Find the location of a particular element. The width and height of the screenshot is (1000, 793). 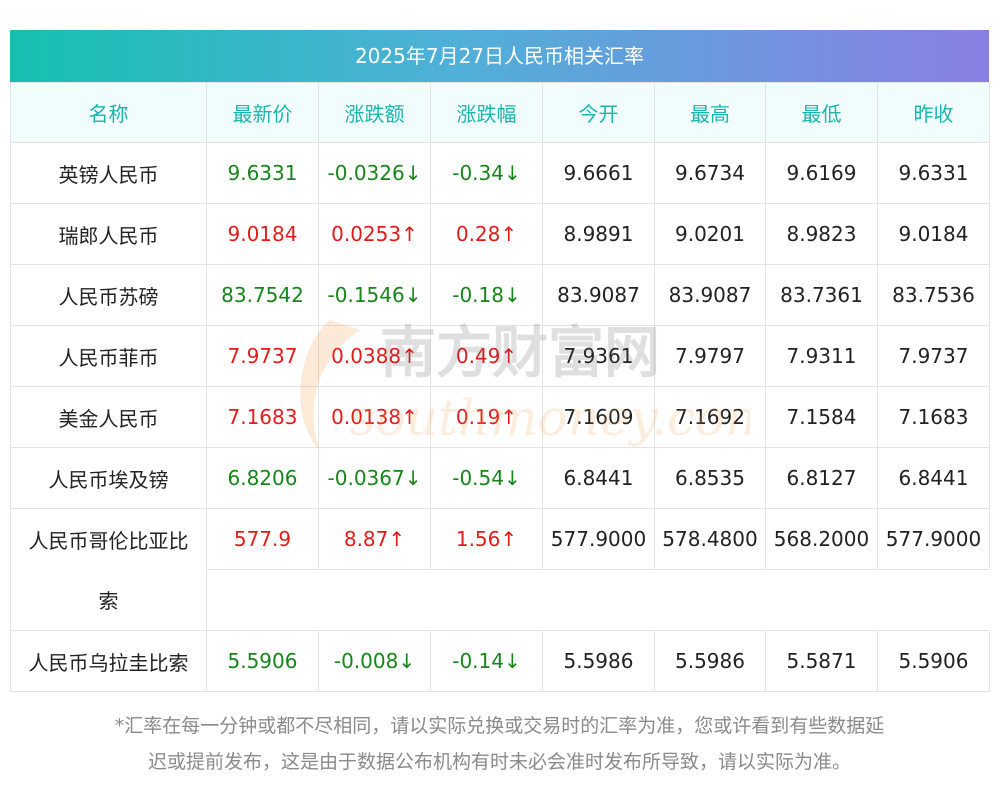

change-percent: -0.34↓ is located at coordinates (486, 173).